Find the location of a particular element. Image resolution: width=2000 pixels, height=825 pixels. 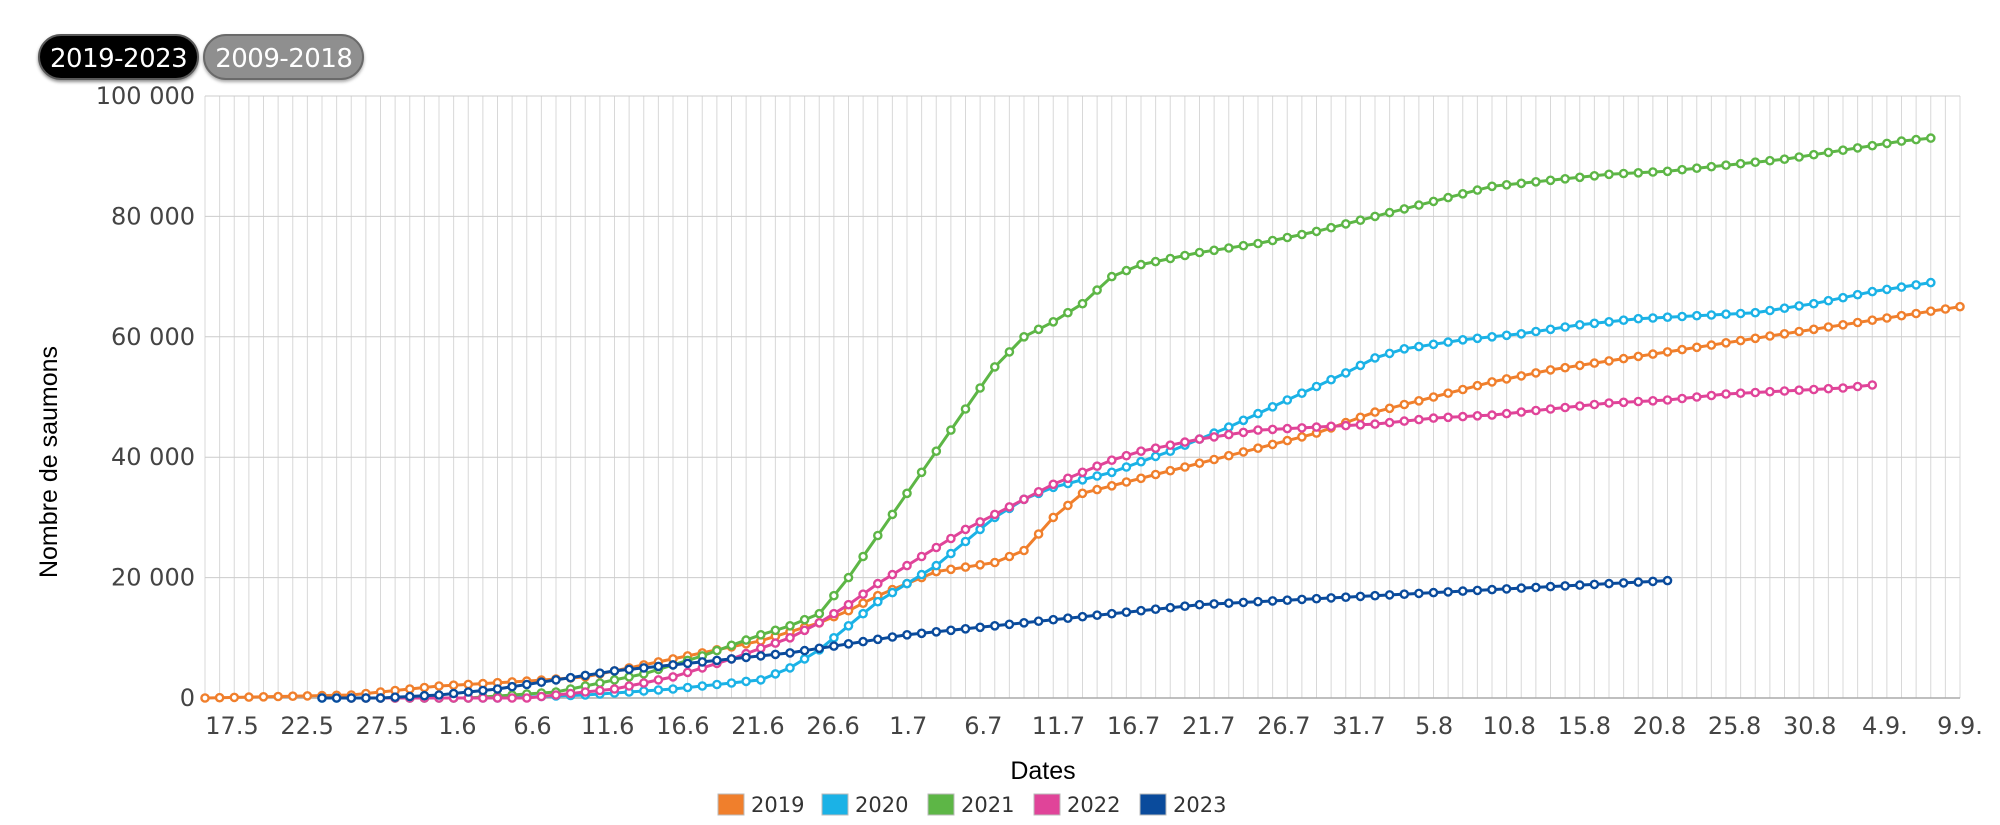

tab-2019-2023: 2019-2023 is located at coordinates (119, 57).